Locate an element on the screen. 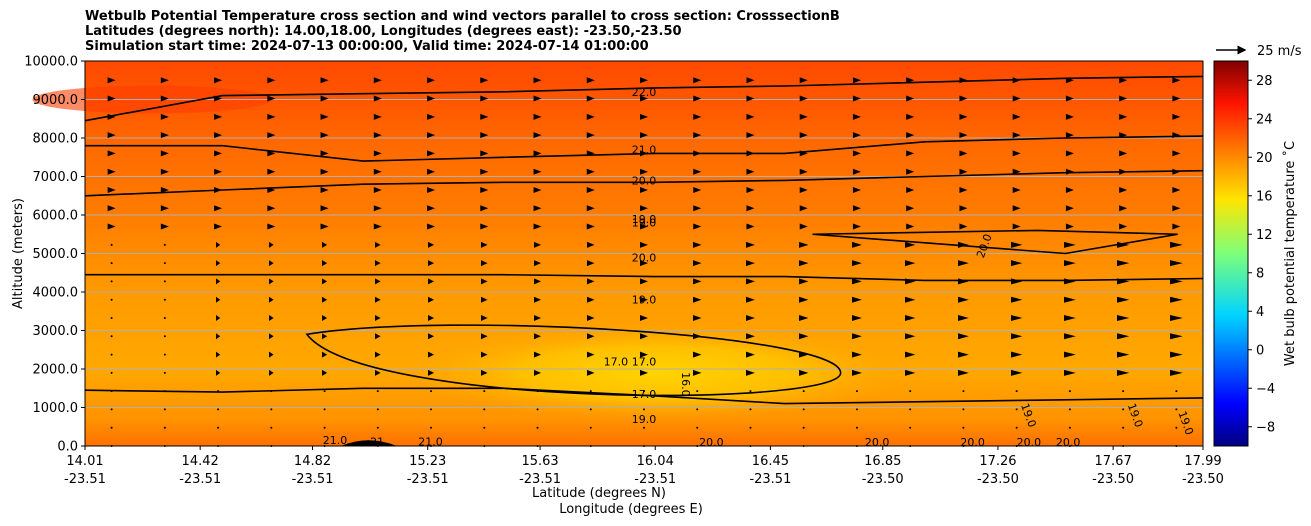 Image resolution: width=1311 pixels, height=526 pixels. contour-label: 19.0 is located at coordinates (644, 223).